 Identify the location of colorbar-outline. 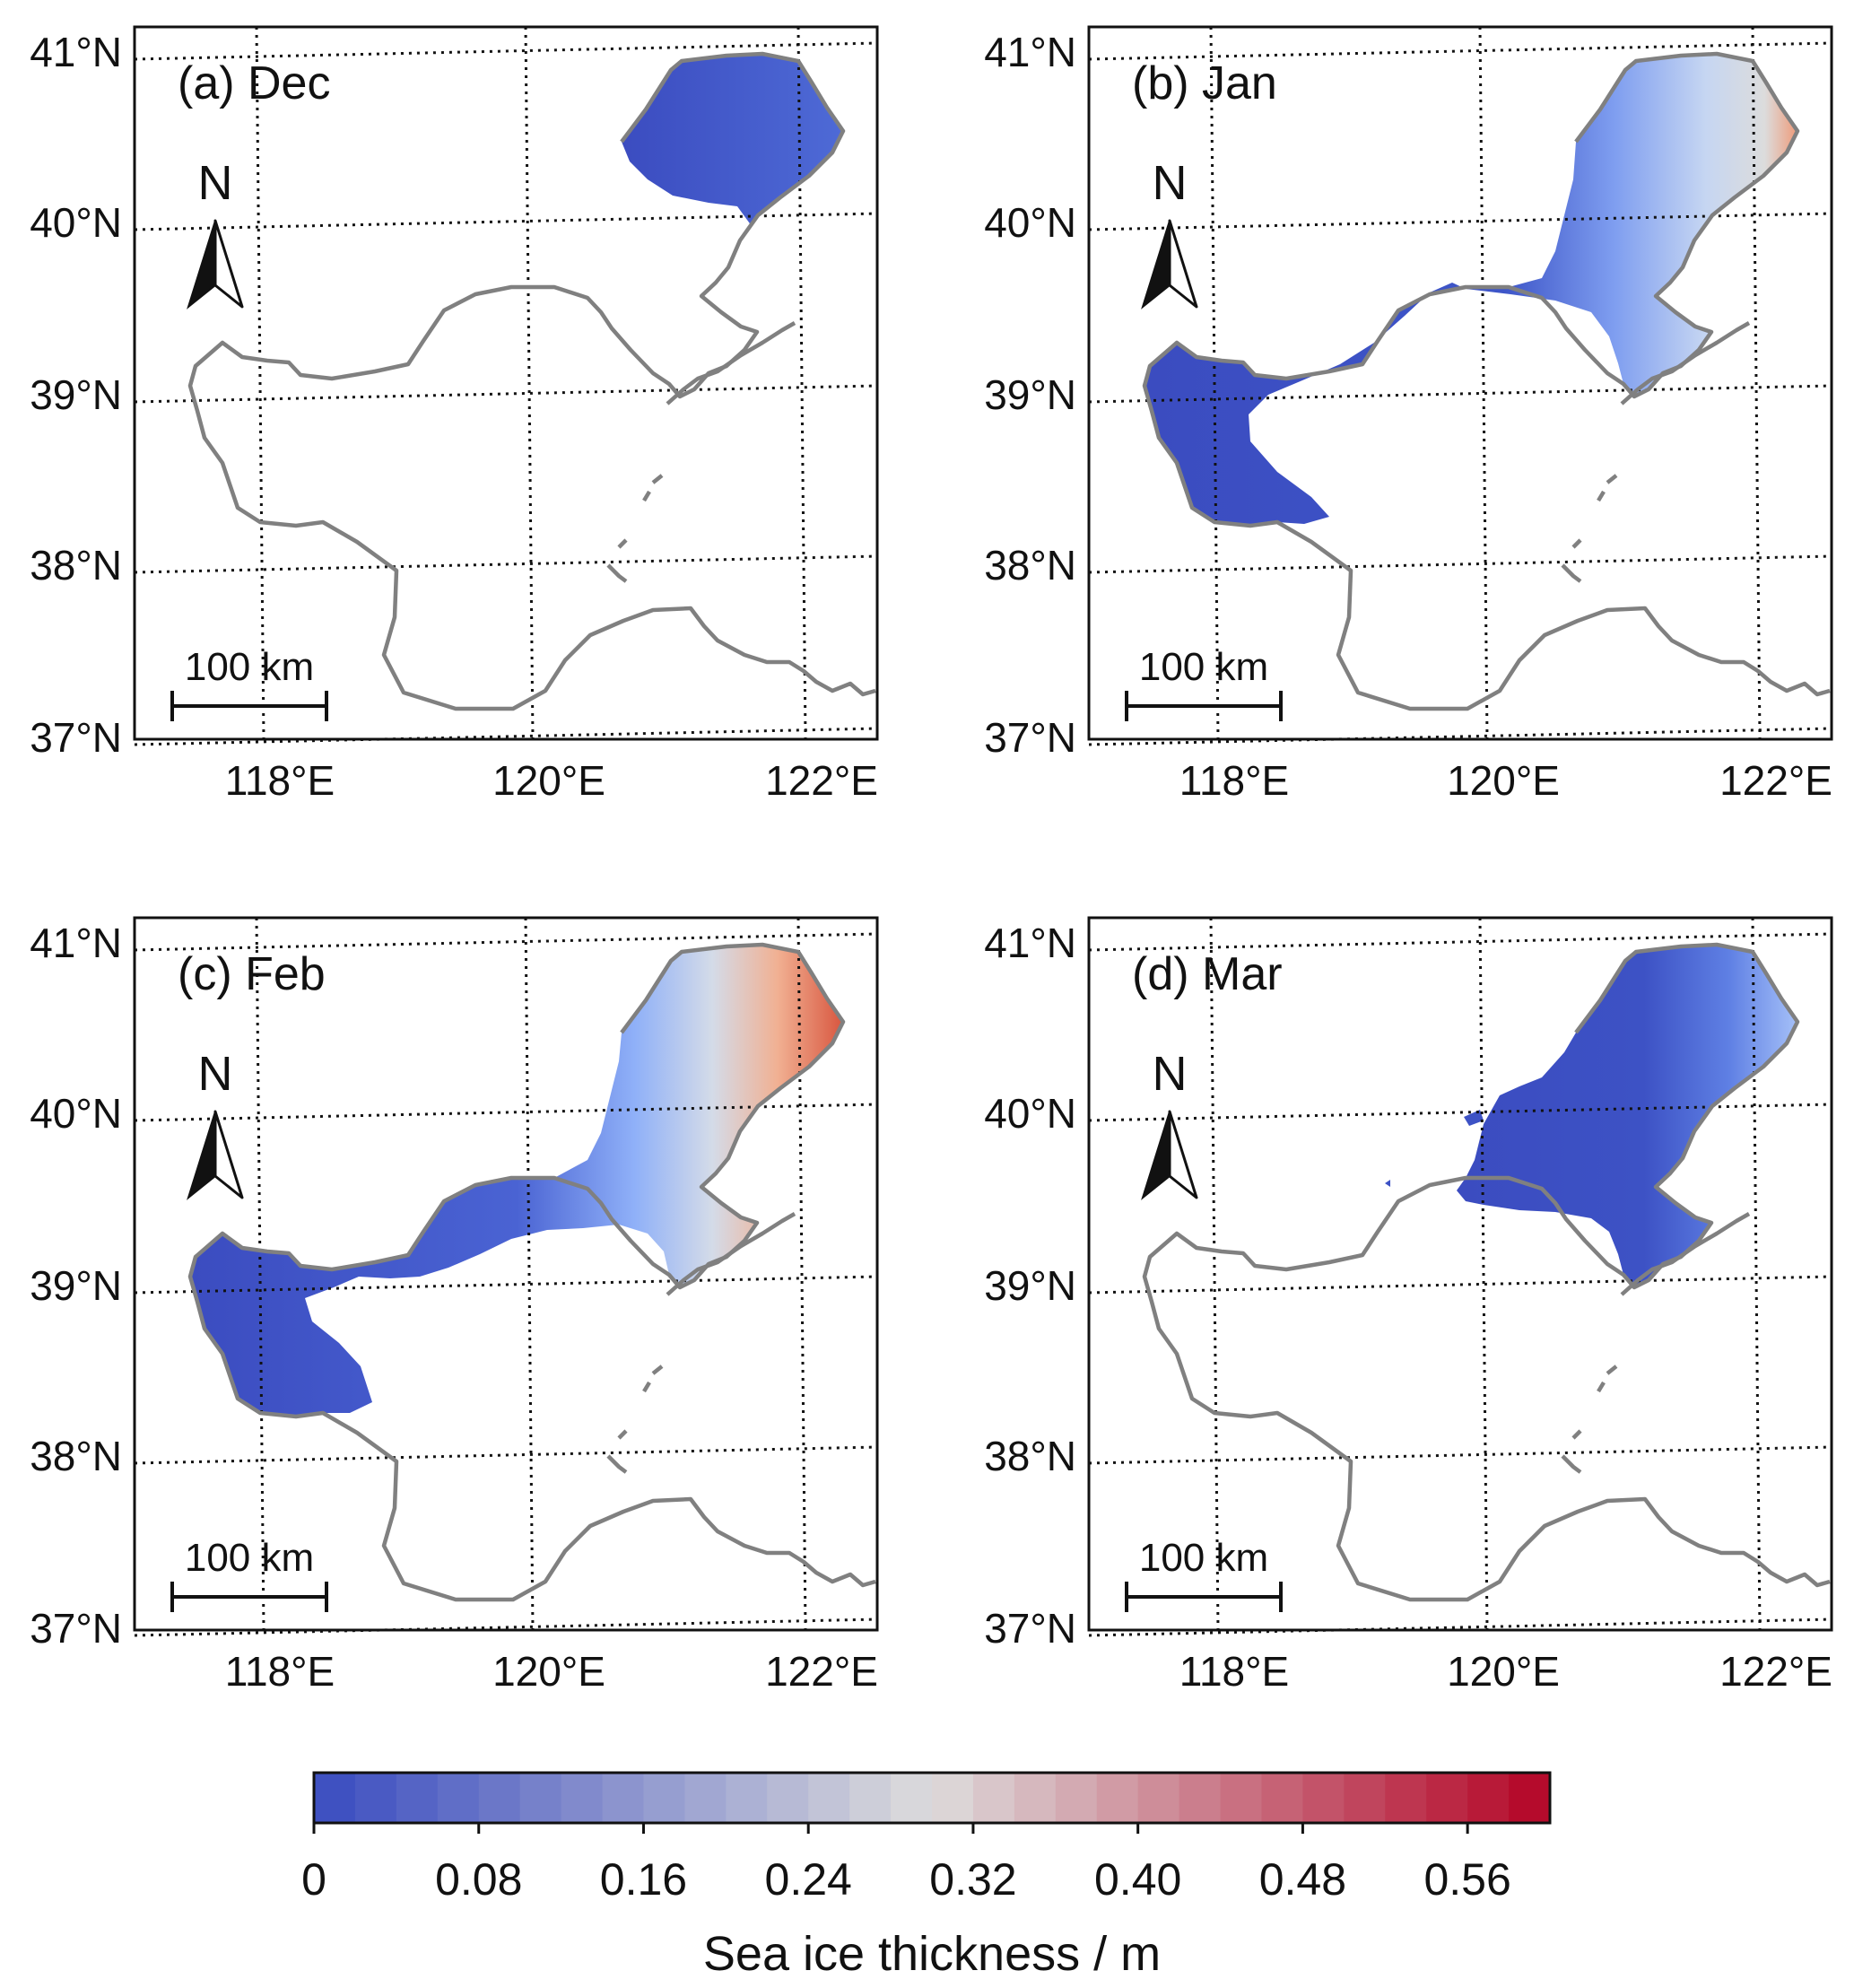
(932, 1798).